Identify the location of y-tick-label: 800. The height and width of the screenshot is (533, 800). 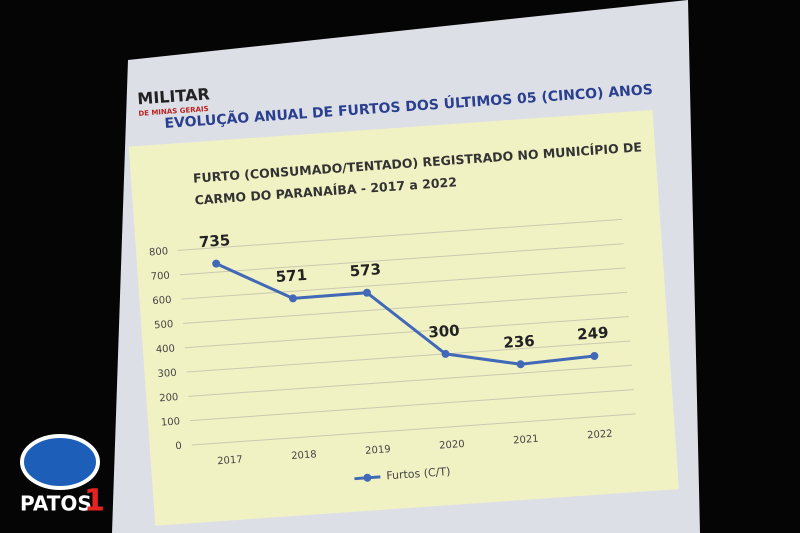
(159, 252).